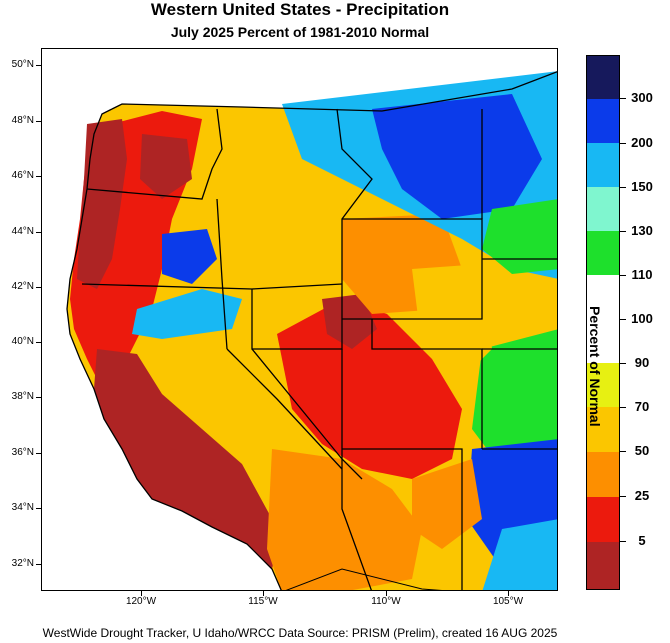 Image resolution: width=670 pixels, height=643 pixels. Describe the element at coordinates (519, 236) in the screenshot. I see `montana-green-fringe` at that location.